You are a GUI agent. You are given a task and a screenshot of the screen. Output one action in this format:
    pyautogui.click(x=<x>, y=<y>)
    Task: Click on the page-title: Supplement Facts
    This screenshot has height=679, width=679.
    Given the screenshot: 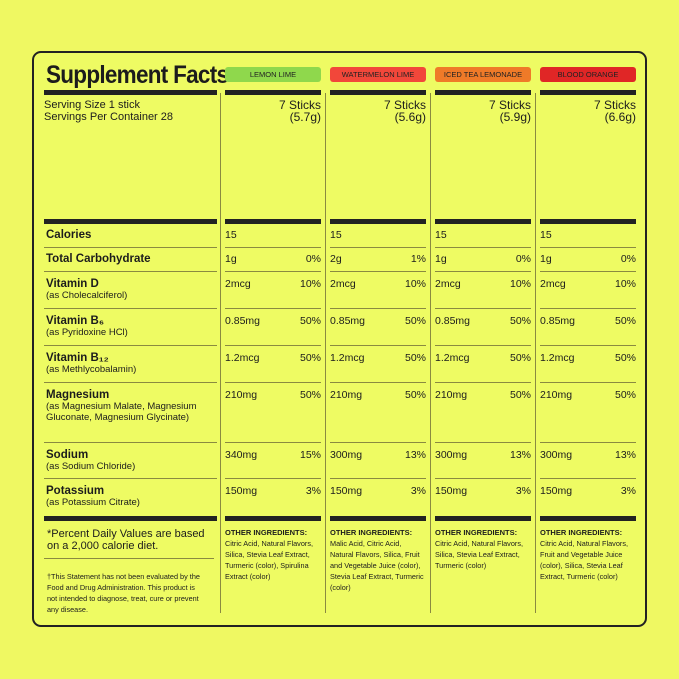 What is the action you would take?
    pyautogui.click(x=137, y=75)
    